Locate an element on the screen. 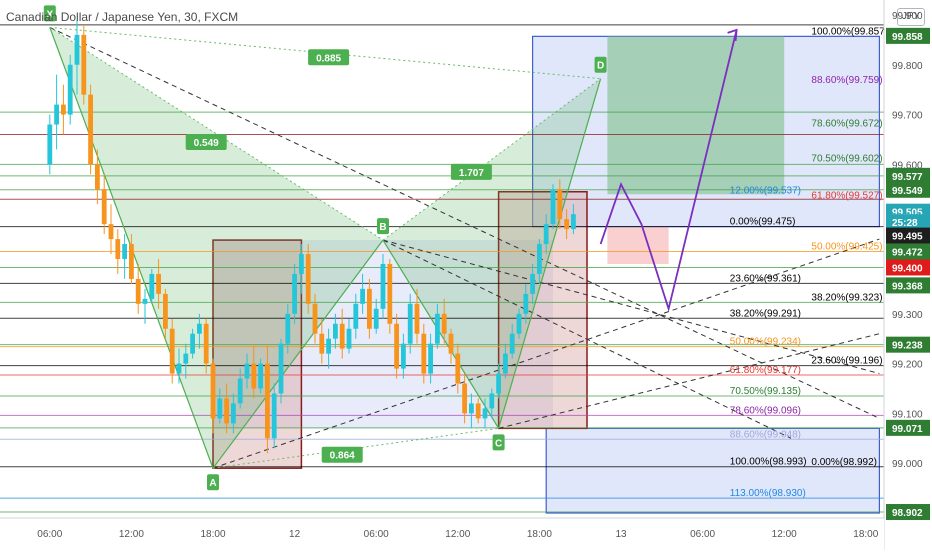  fib-label-right: 50.00%(99.425) is located at coordinates (846, 247).